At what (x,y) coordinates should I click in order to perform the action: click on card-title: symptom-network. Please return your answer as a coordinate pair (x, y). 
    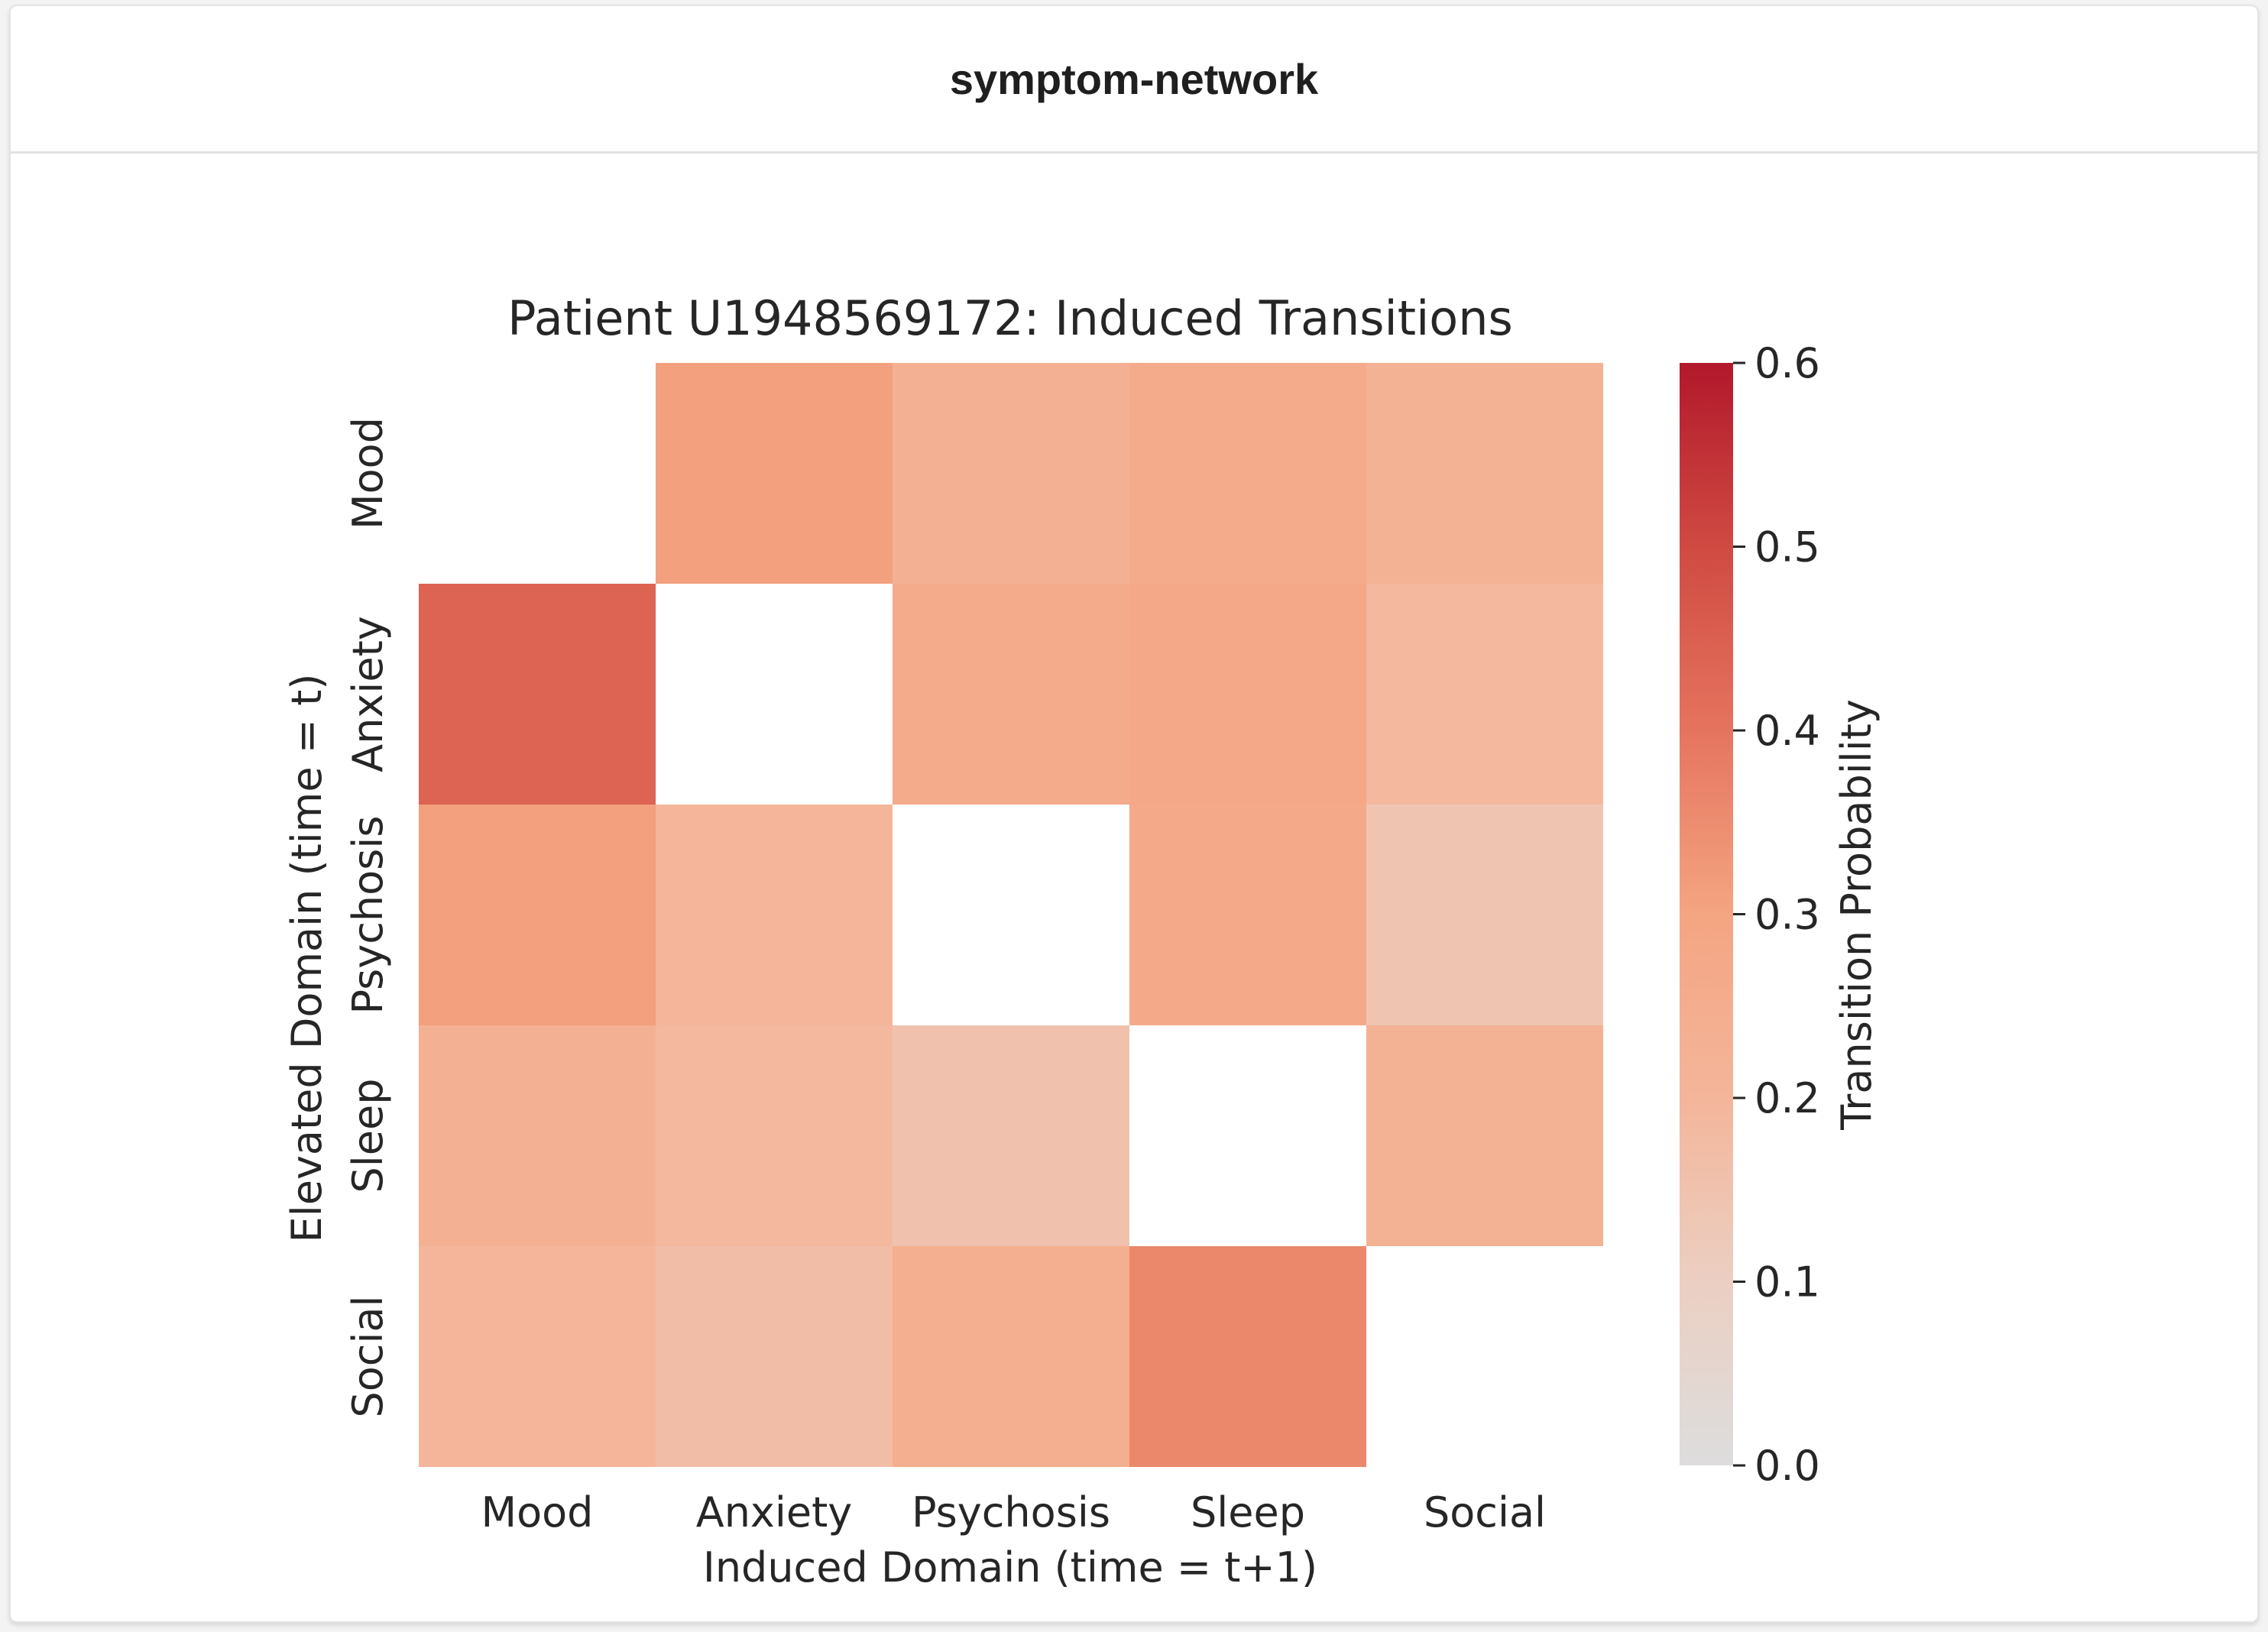
    Looking at the image, I should click on (1134, 78).